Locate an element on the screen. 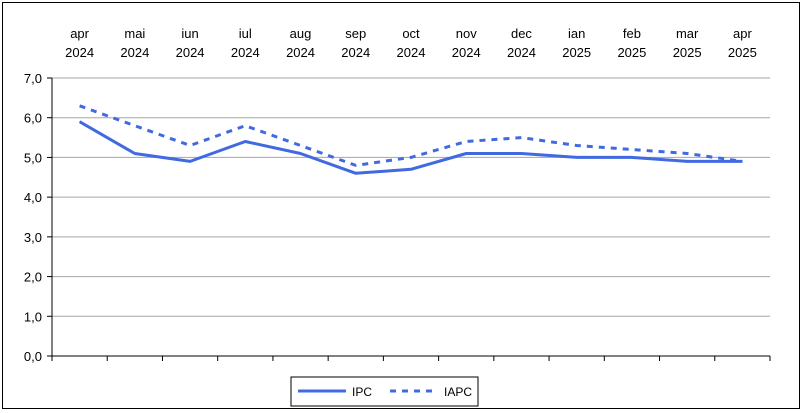  y-tick-label: 5,0 is located at coordinates (33, 157).